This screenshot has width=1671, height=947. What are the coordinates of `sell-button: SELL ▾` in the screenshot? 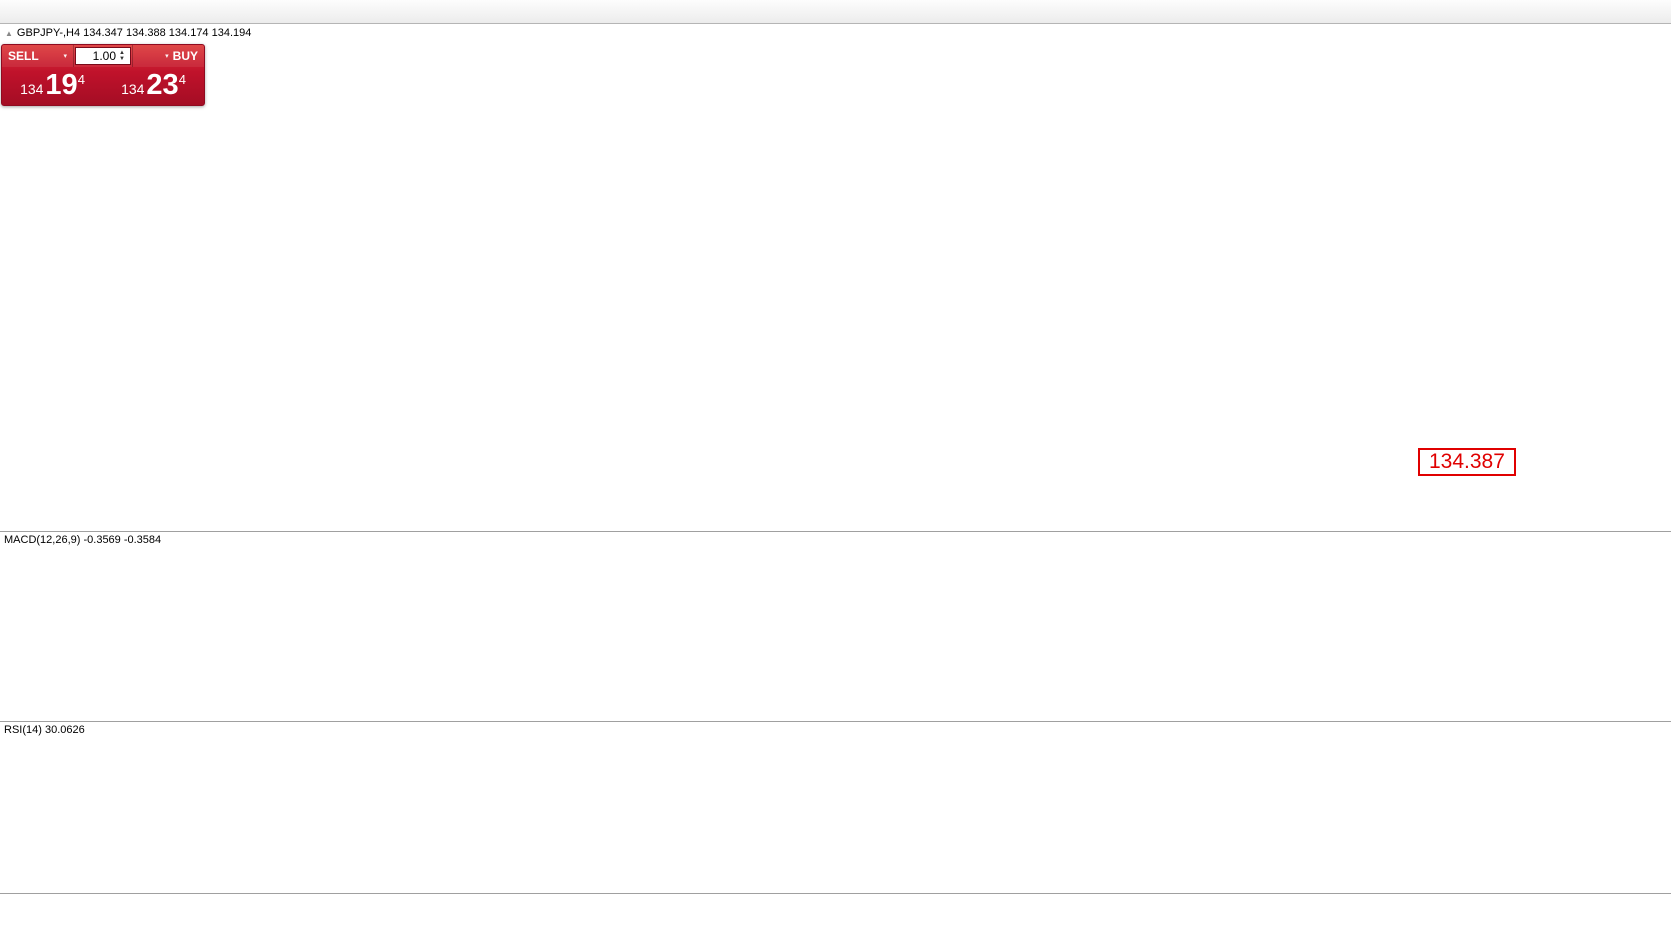 It's located at (38, 56).